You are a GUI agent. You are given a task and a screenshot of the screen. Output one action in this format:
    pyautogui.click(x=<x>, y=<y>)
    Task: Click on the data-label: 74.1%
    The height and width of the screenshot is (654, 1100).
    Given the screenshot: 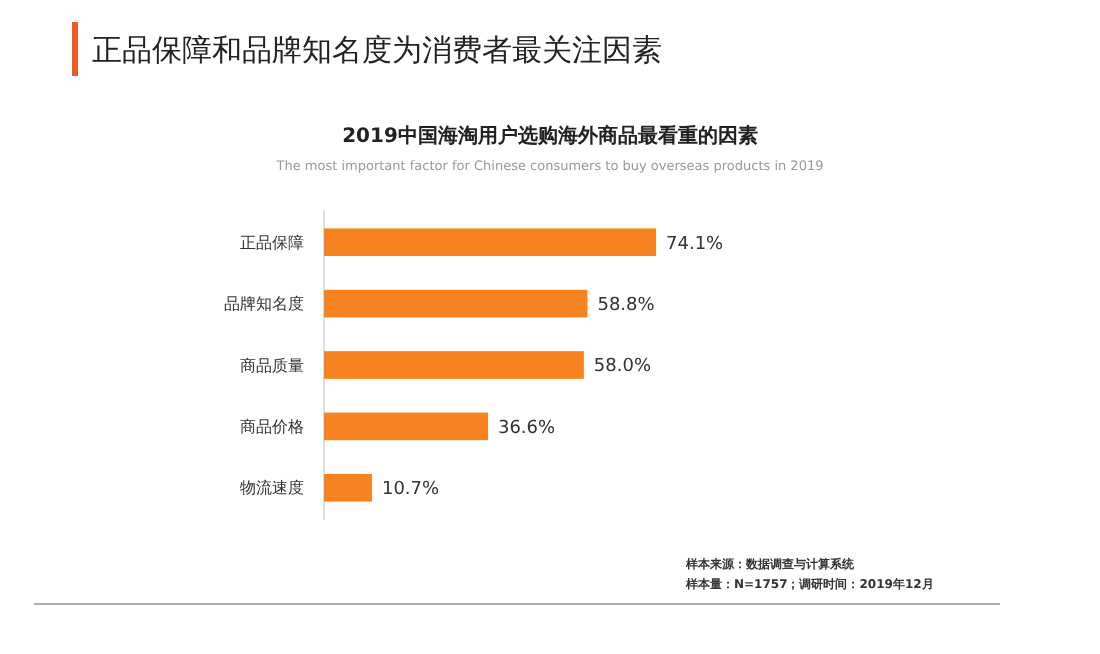 What is the action you would take?
    pyautogui.click(x=695, y=244)
    